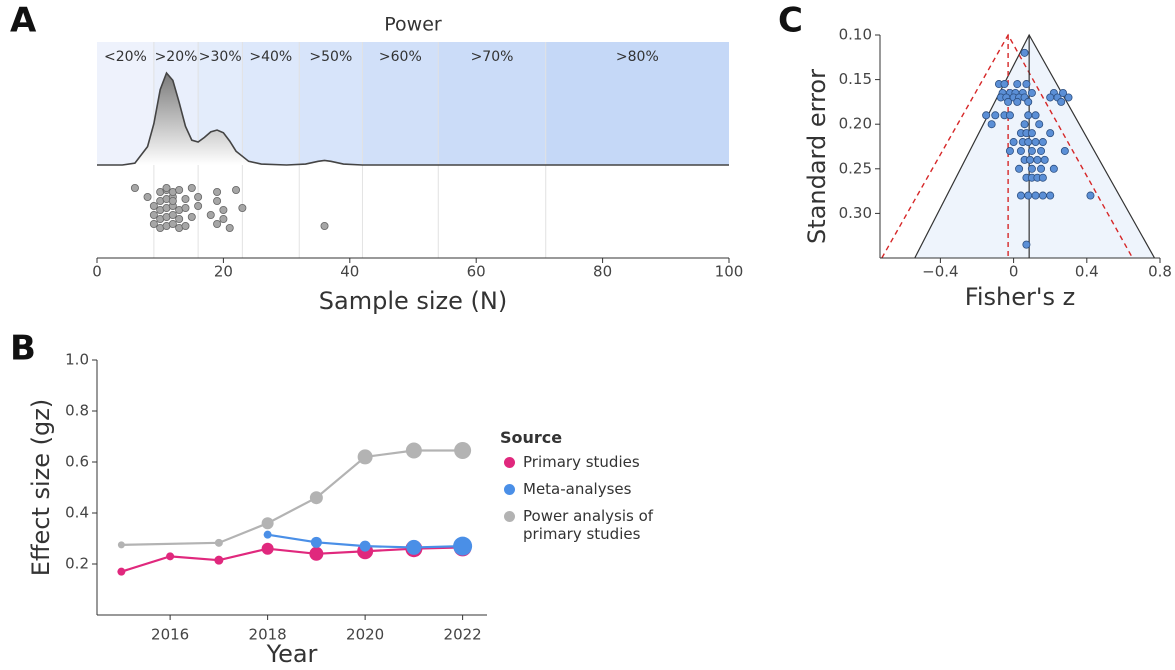  I want to click on legend-item: Meta-analyses, so click(587, 489).